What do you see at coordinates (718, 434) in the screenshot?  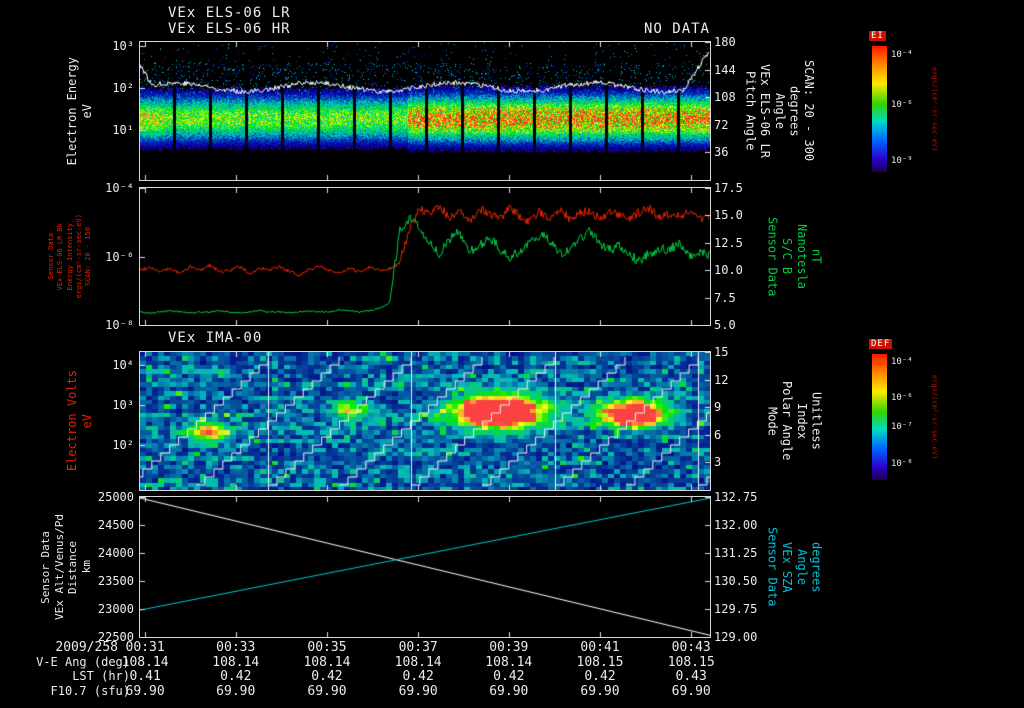 I see `ima-right-tick: 6` at bounding box center [718, 434].